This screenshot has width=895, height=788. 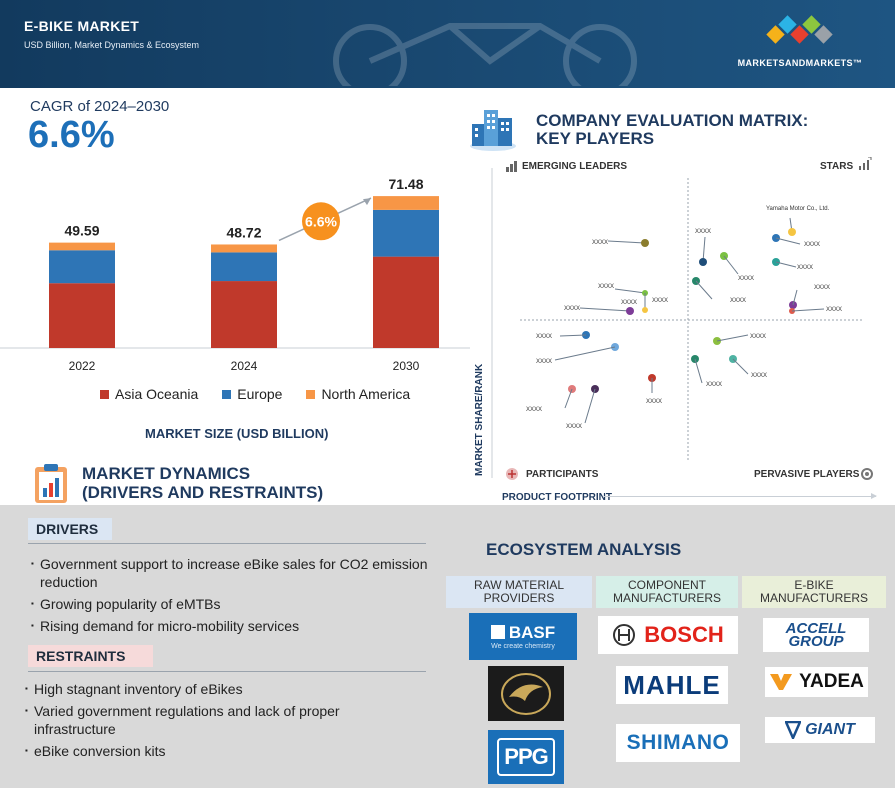 I want to click on legend-swatch-north-america, so click(x=311, y=394).